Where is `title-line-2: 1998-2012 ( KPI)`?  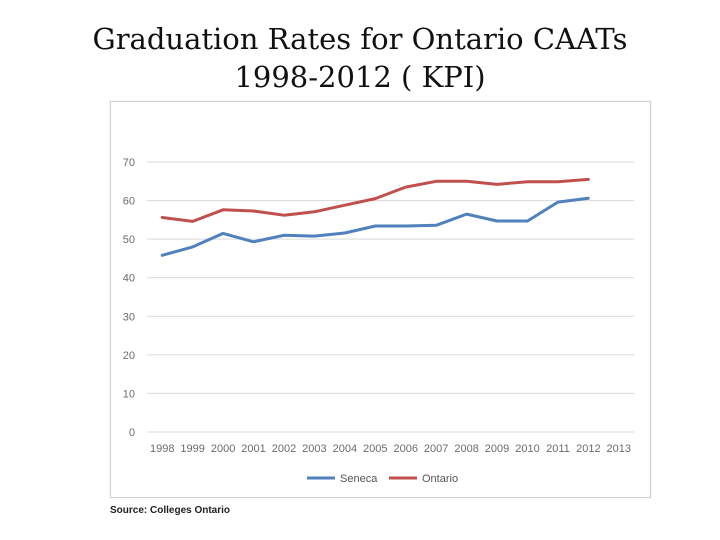 title-line-2: 1998-2012 ( KPI) is located at coordinates (360, 77).